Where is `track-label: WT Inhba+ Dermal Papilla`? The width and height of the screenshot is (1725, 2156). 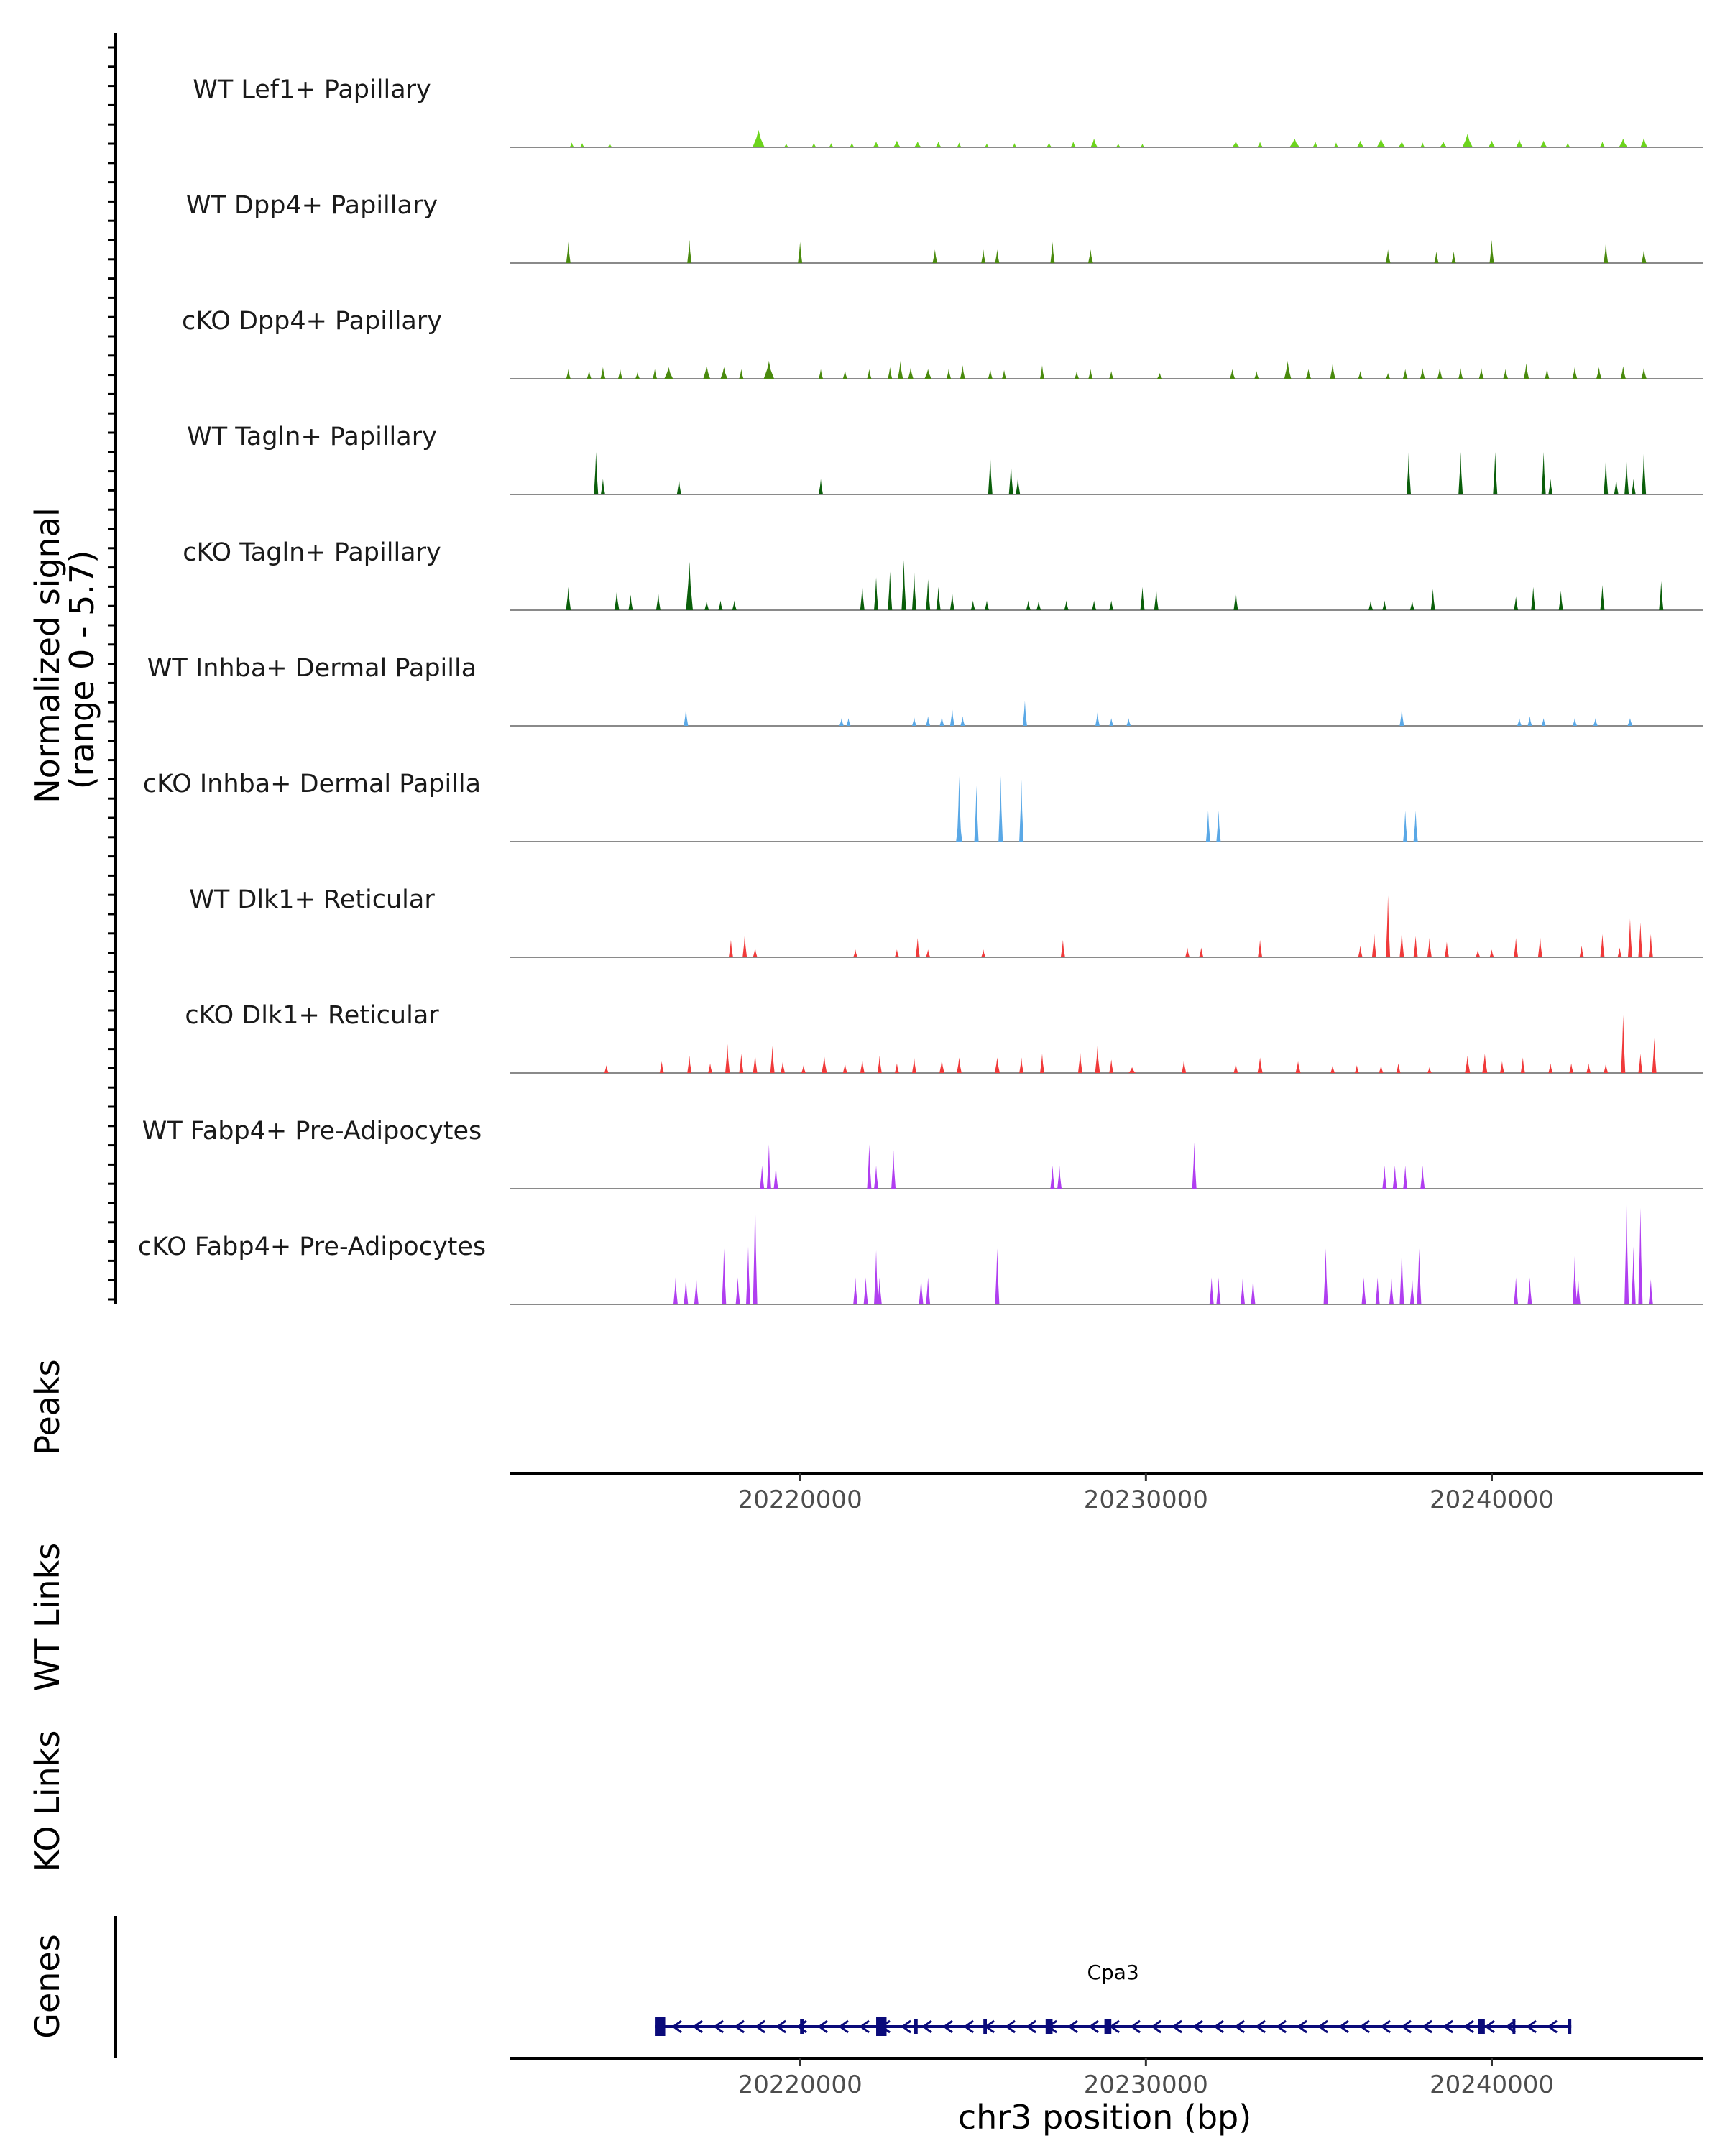 track-label: WT Inhba+ Dermal Papilla is located at coordinates (312, 668).